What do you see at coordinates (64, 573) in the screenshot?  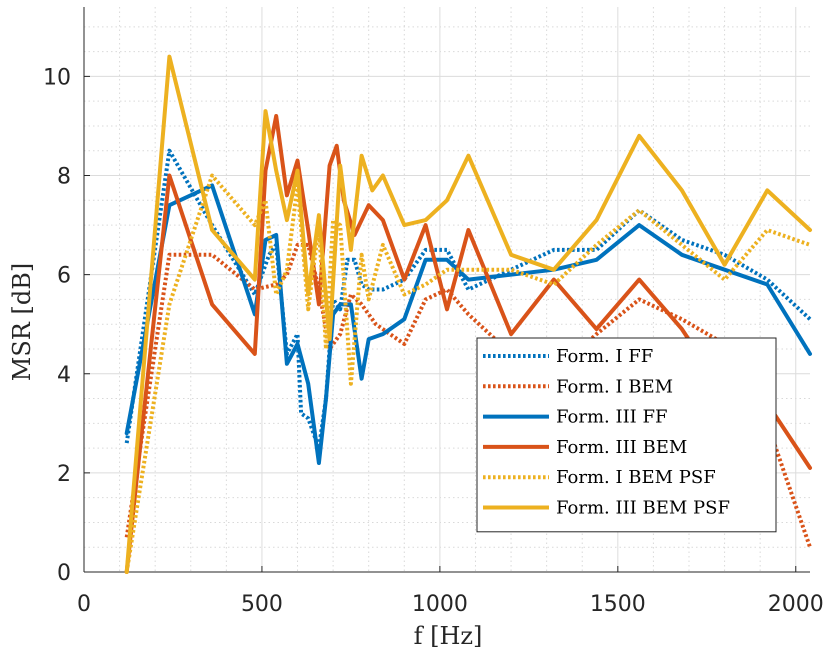 I see `y-tick-label: 0` at bounding box center [64, 573].